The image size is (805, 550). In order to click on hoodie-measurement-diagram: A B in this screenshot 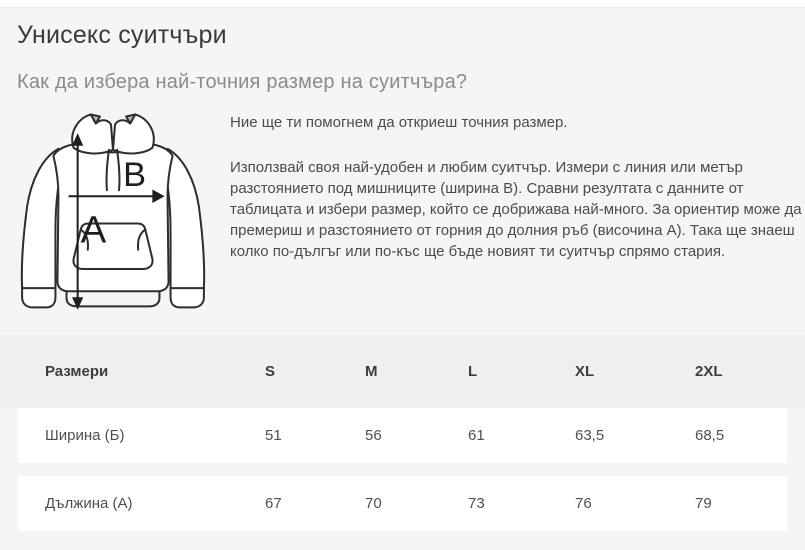, I will do `click(113, 220)`.